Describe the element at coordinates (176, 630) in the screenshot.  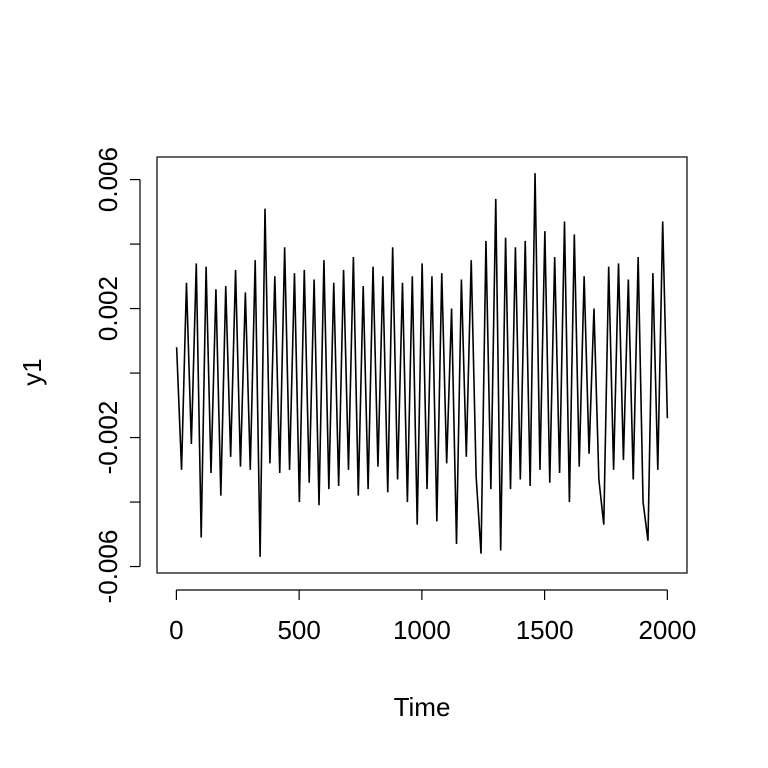
I see `x-tick-label: 0` at that location.